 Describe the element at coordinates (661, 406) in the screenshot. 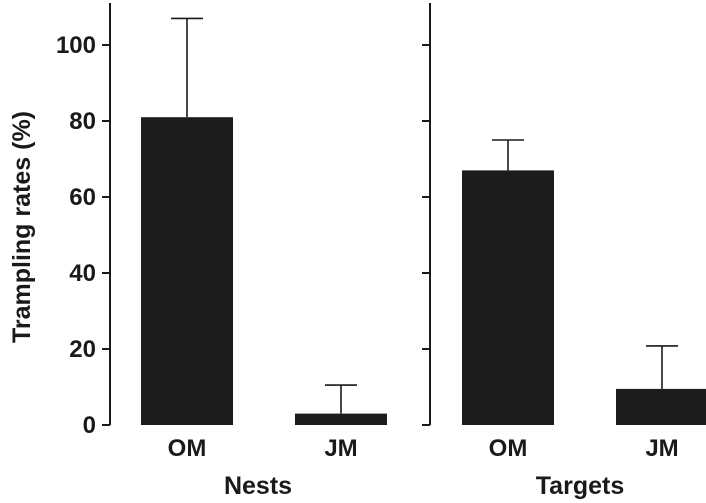

I see `bar-targets-jm` at that location.